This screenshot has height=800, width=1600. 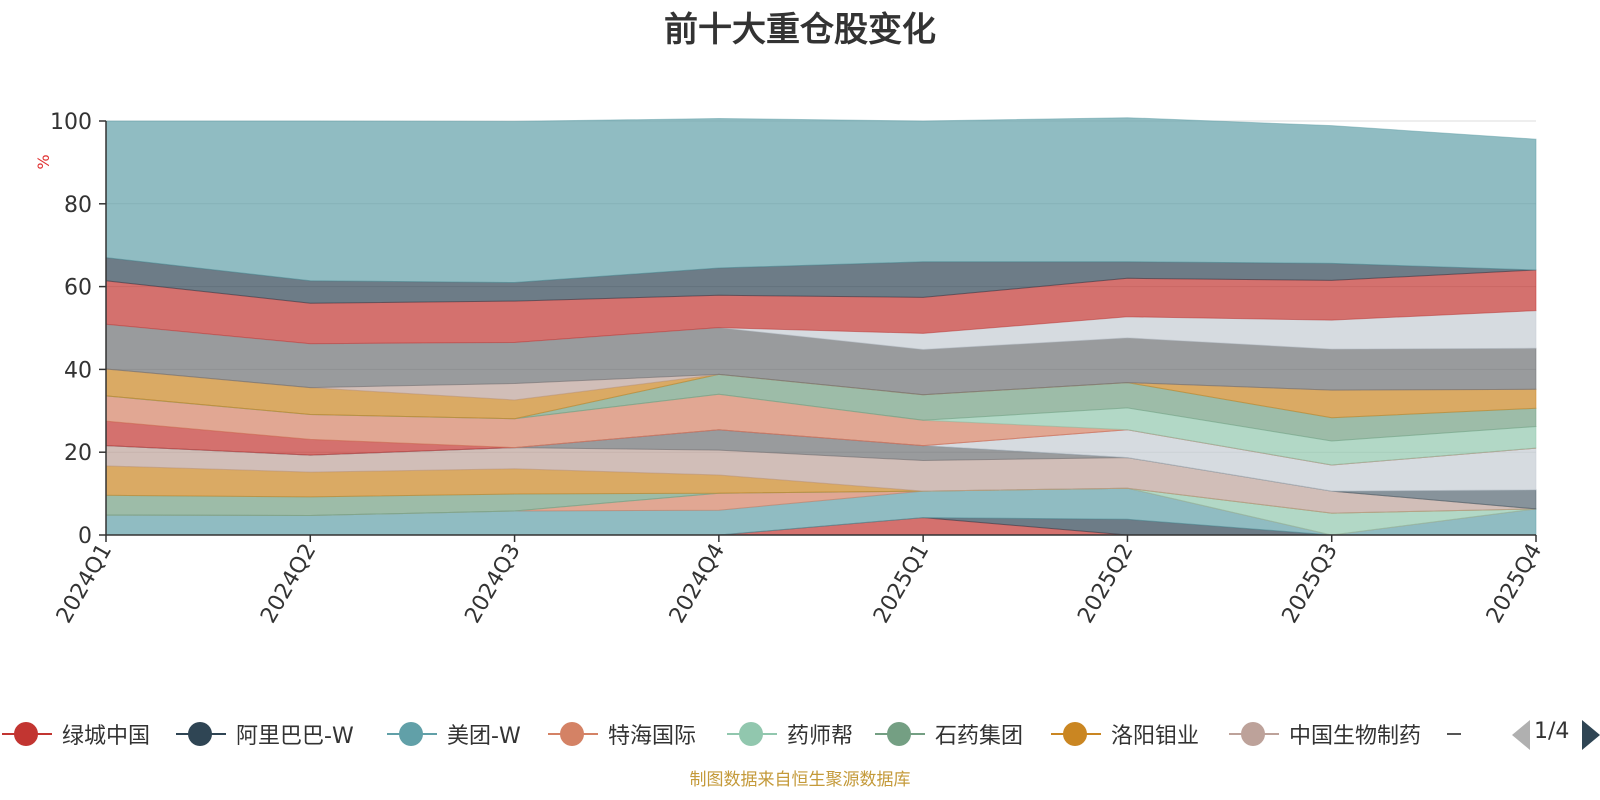 What do you see at coordinates (43, 161) in the screenshot?
I see `y-axis-unit-label: %` at bounding box center [43, 161].